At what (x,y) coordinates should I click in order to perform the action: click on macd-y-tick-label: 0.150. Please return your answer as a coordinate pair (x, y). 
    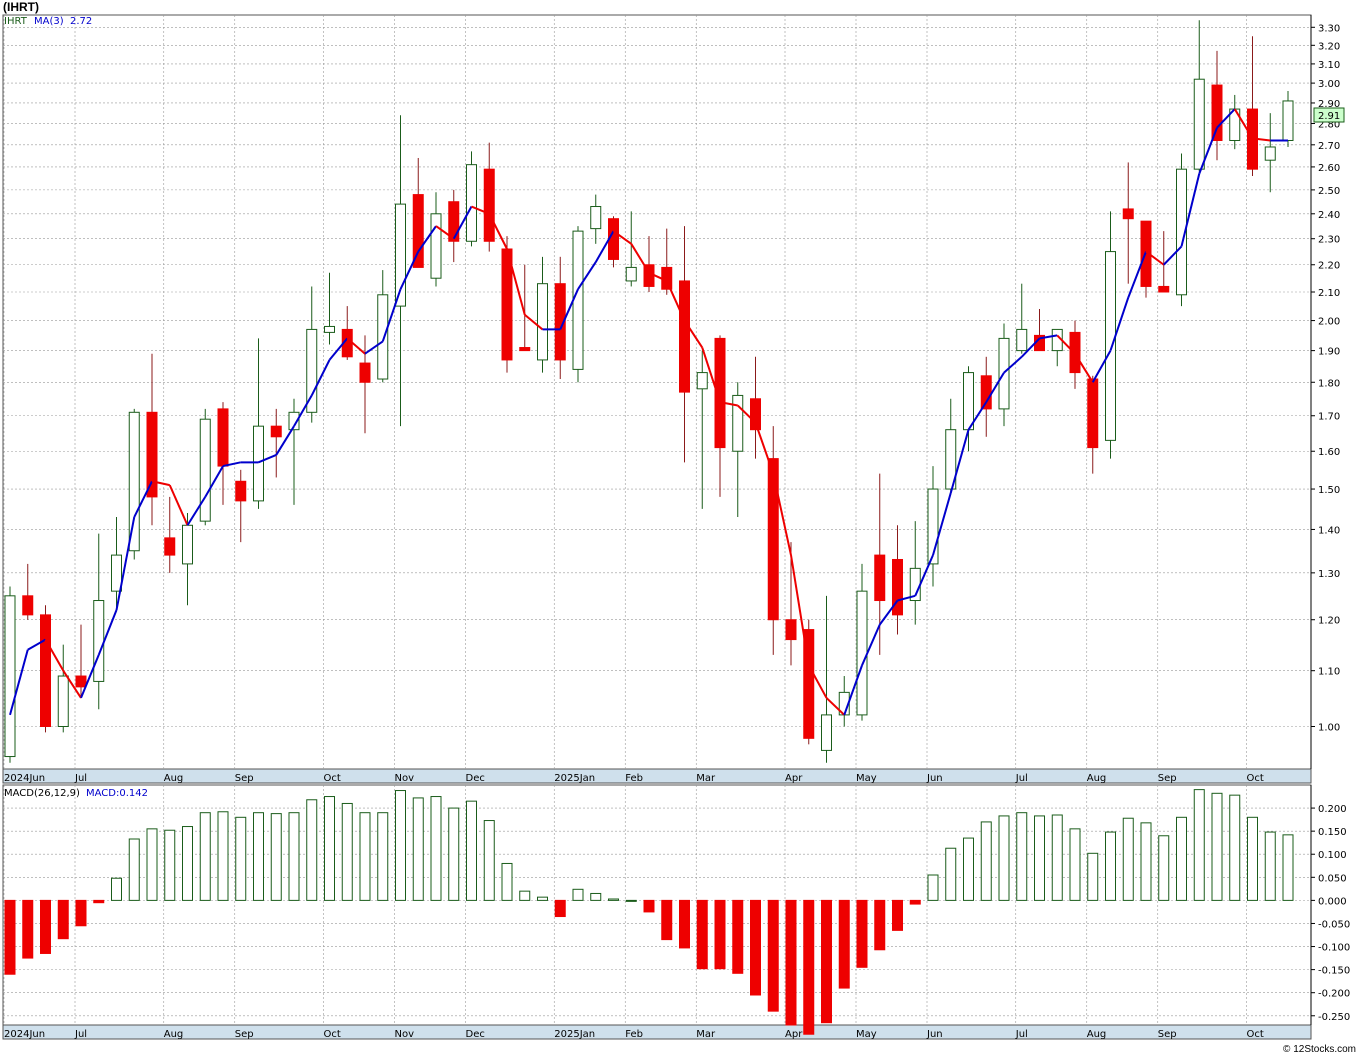
    Looking at the image, I should click on (1332, 832).